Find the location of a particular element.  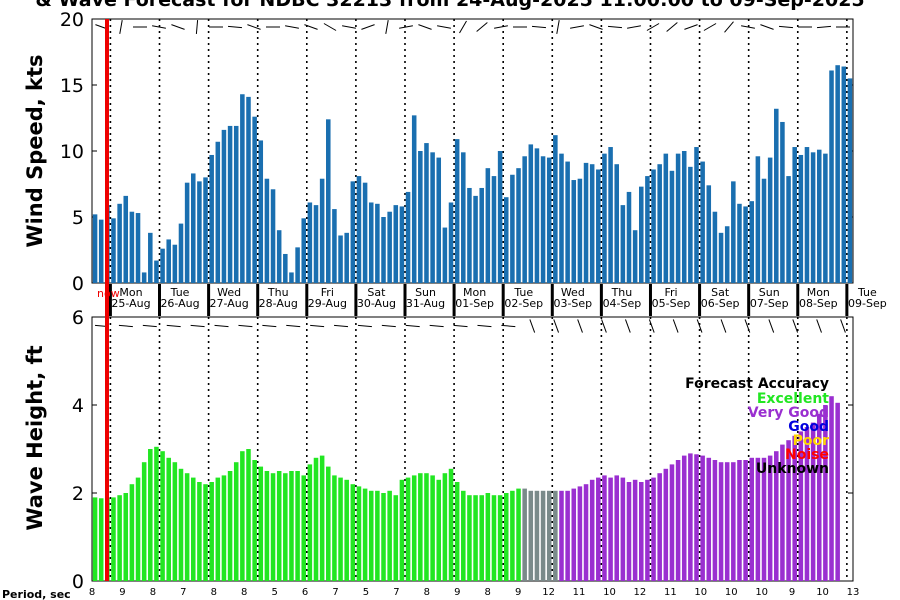

period-tick: 9 is located at coordinates (518, 592).